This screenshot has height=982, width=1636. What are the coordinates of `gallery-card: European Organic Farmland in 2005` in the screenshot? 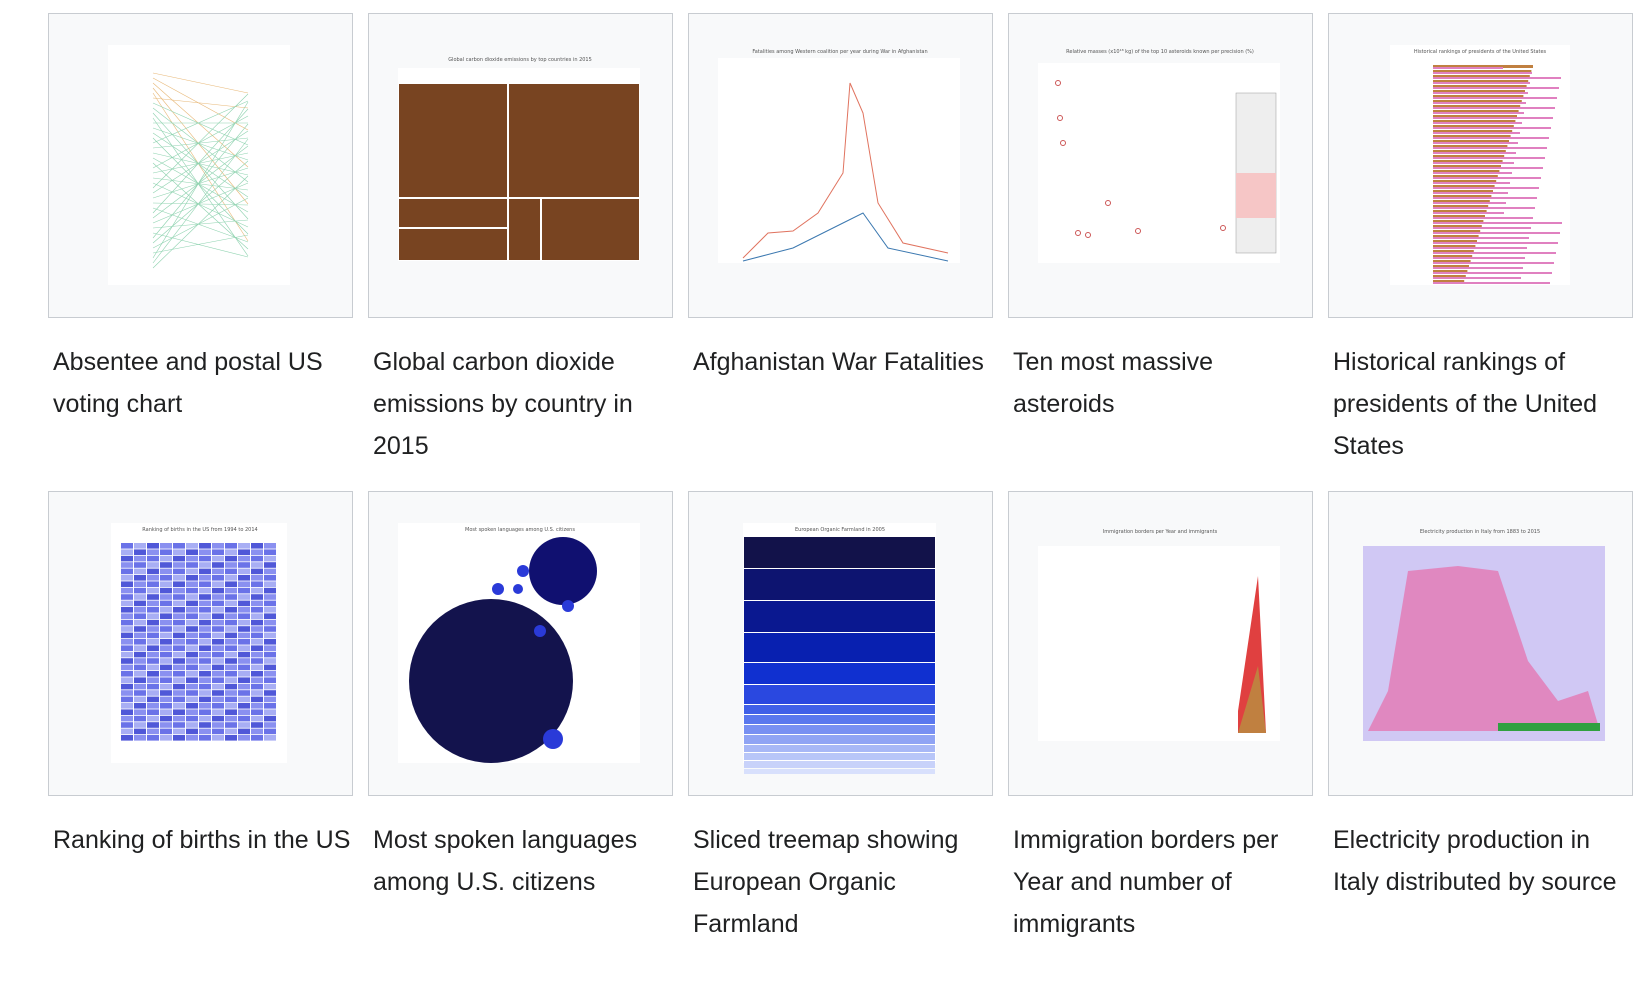 It's located at (840, 643).